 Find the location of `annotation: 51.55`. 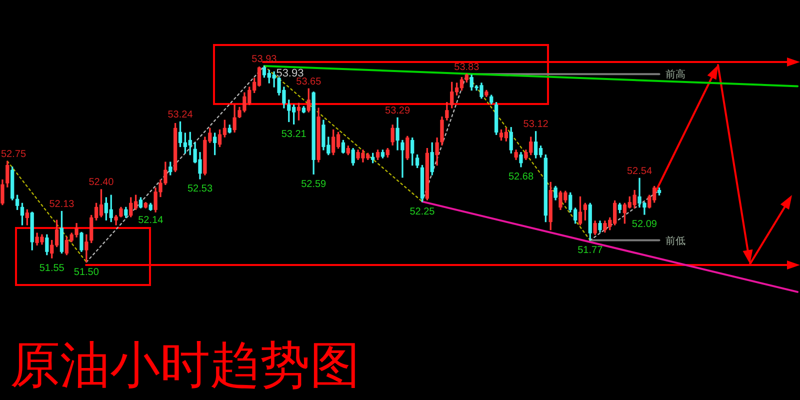

annotation: 51.55 is located at coordinates (52, 268).